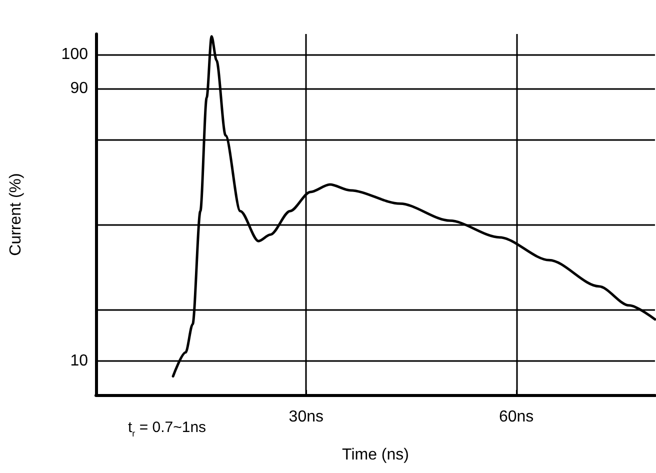  I want to click on y-axis-title: Current (%), so click(16, 214).